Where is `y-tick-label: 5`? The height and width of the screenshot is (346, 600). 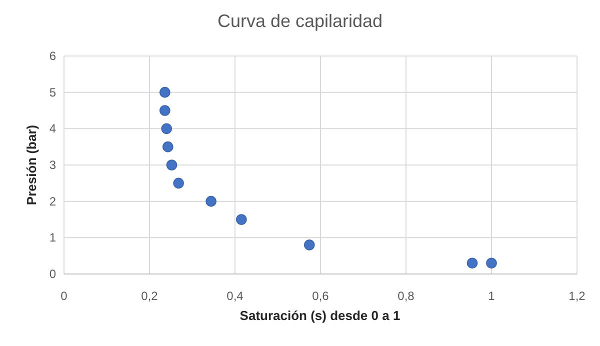 y-tick-label: 5 is located at coordinates (52, 92).